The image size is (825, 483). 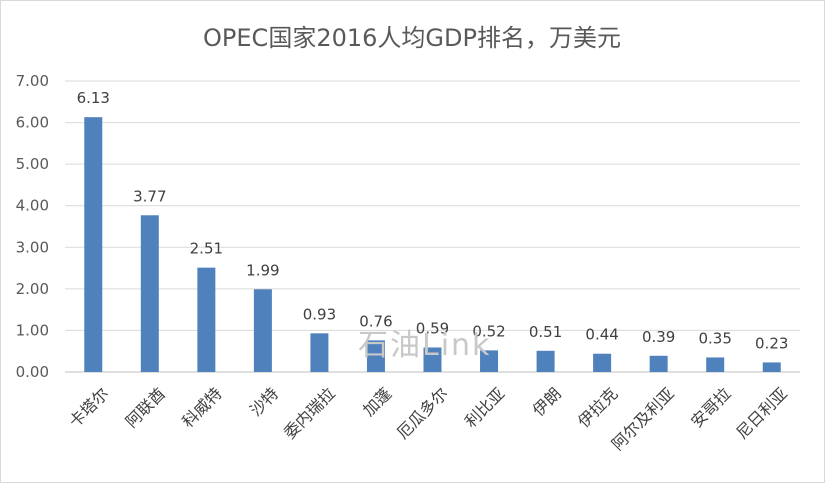 I want to click on data-label: 0.59, so click(x=432, y=328).